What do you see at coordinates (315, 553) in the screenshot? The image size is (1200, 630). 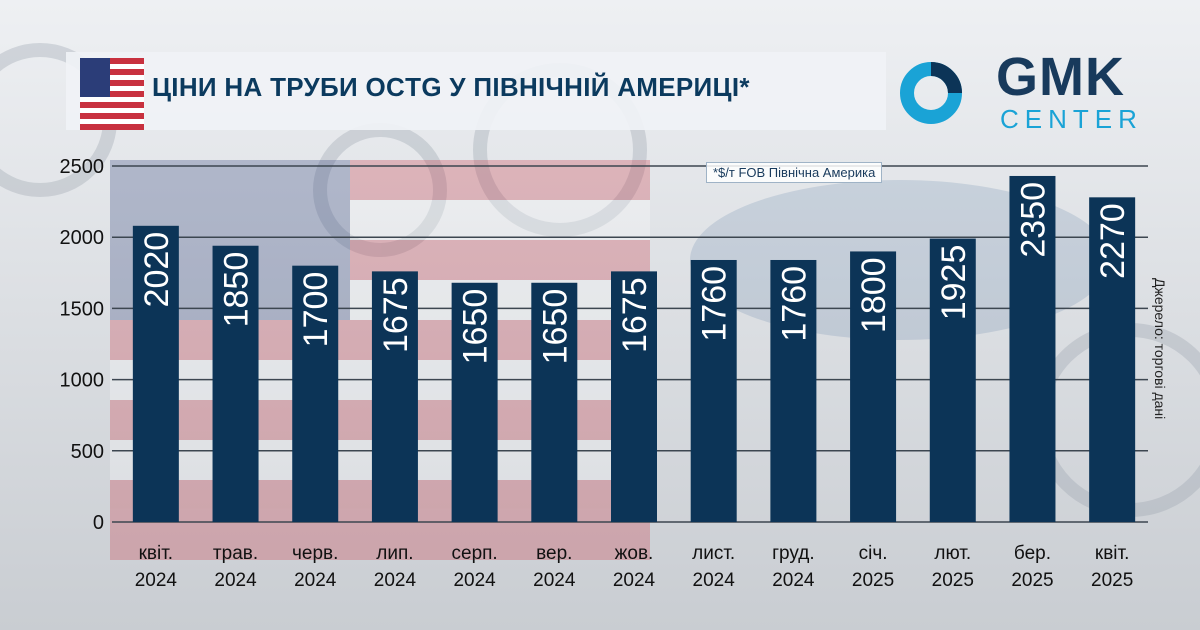 I see `x-tick-label-month: черв.` at bounding box center [315, 553].